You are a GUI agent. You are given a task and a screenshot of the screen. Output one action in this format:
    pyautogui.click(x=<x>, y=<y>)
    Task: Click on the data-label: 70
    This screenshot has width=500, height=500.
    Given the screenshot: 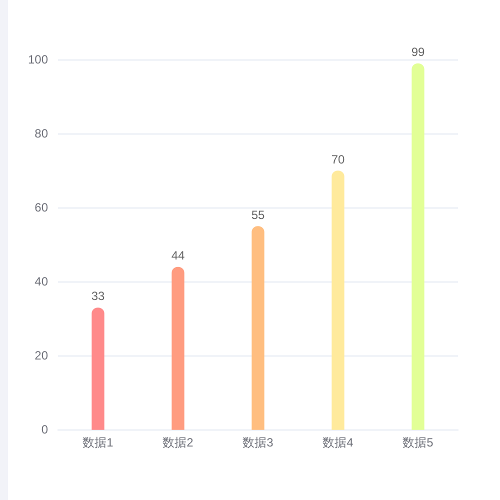 What is the action you would take?
    pyautogui.click(x=338, y=159)
    